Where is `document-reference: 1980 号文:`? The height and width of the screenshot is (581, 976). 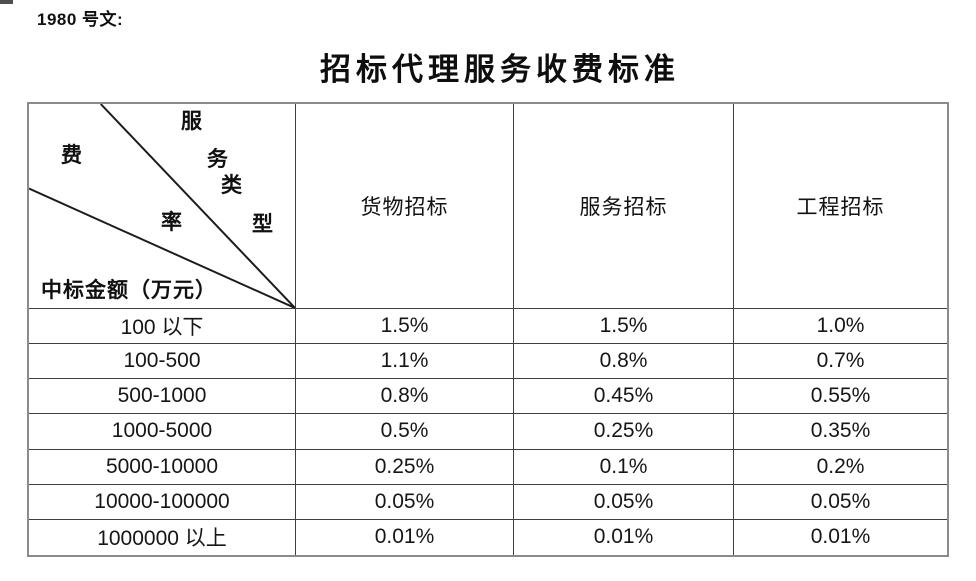
document-reference: 1980 号文: is located at coordinates (80, 19).